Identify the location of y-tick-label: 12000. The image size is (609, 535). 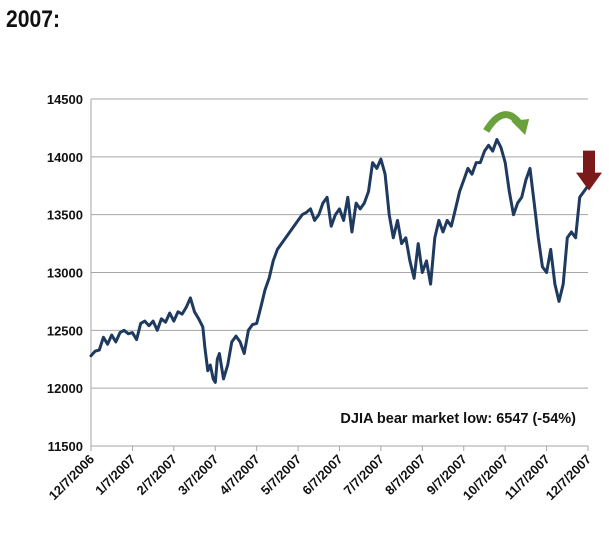
(65, 388).